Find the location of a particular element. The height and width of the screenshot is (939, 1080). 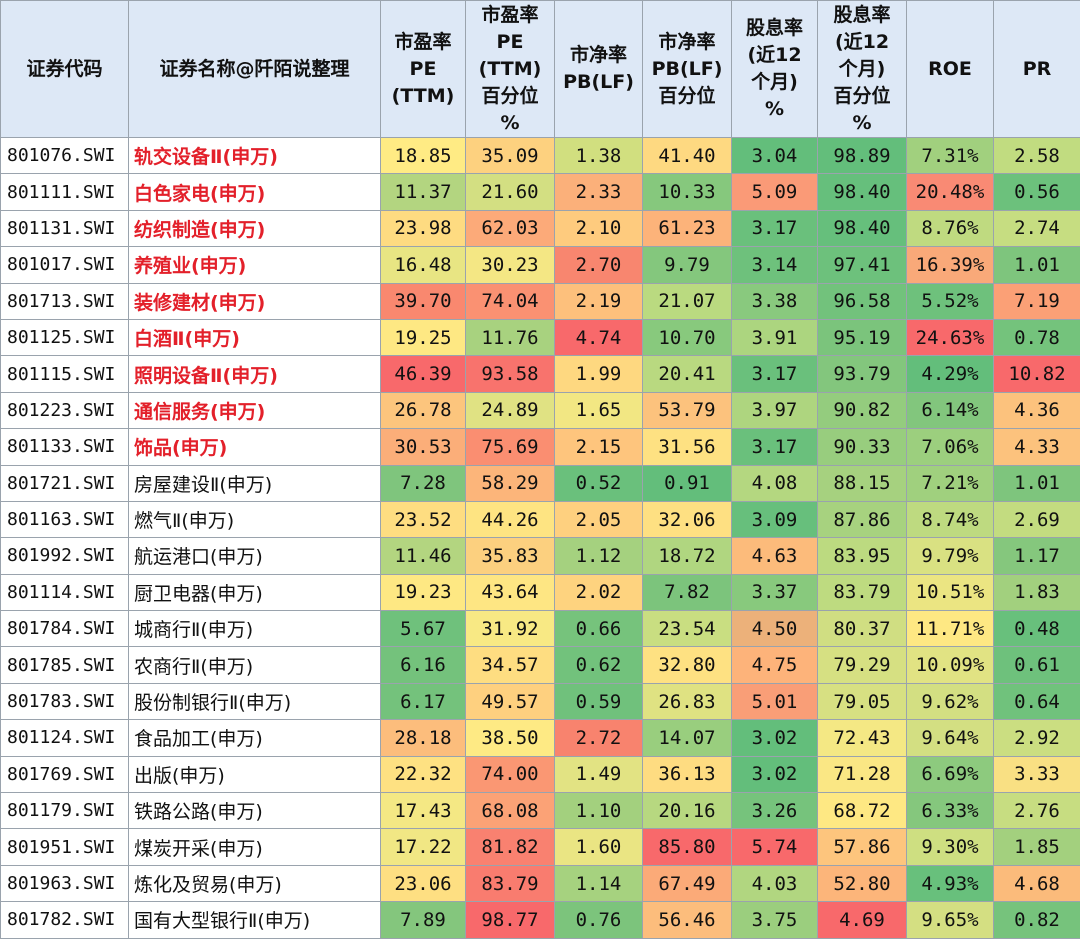

cell-pe-ttm-percentile: 24.89 is located at coordinates (510, 410).